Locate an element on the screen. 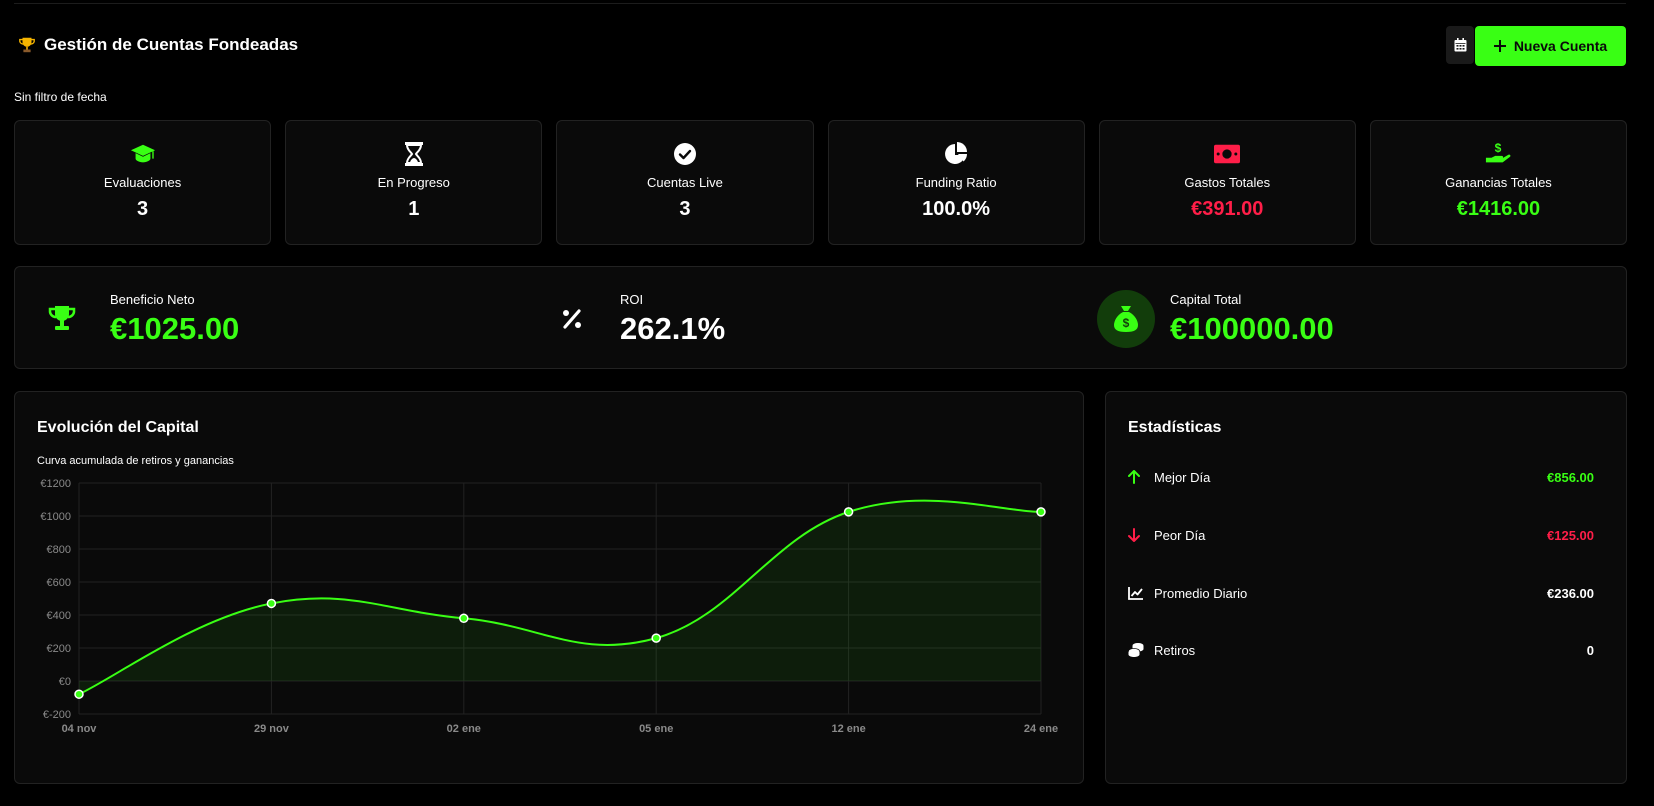 The width and height of the screenshot is (1654, 806). chart-x-tick-label: 02 ene is located at coordinates (464, 729).